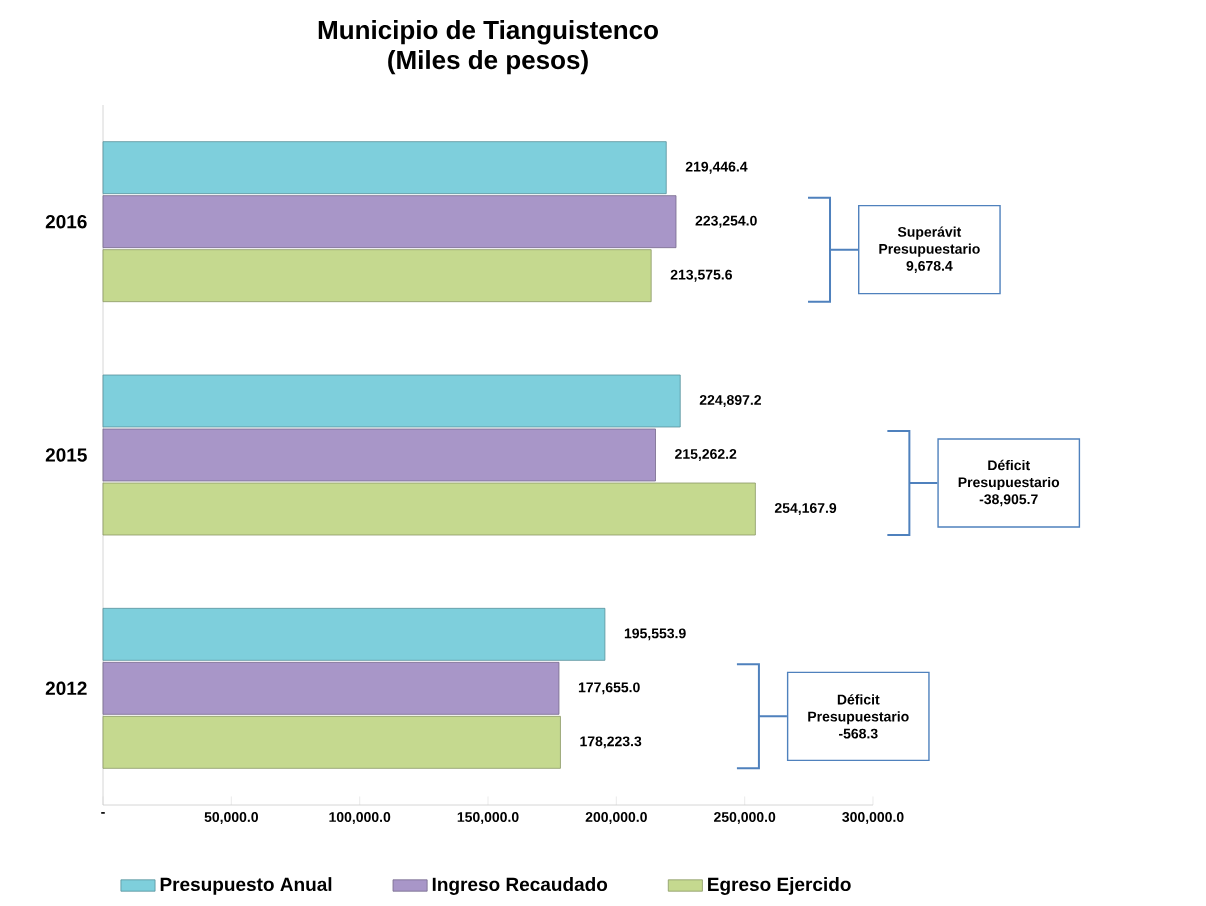  Describe the element at coordinates (609, 688) in the screenshot. I see `data-label: 177,655.0` at that location.